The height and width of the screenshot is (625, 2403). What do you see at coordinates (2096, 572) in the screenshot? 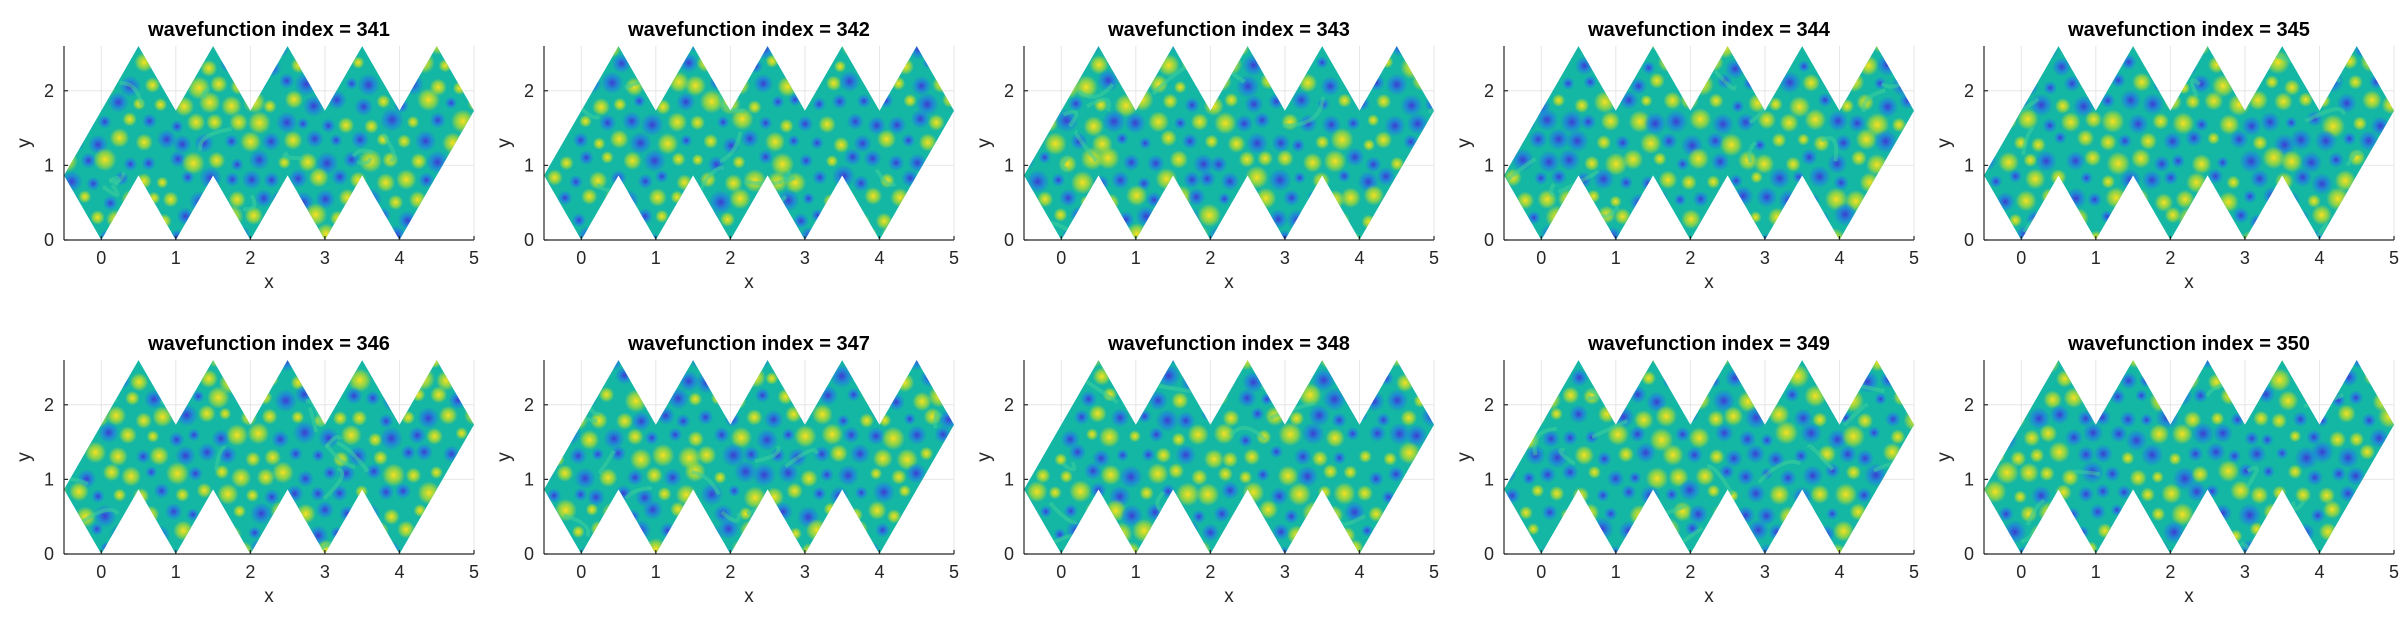
I see `x-tick-label: 1` at bounding box center [2096, 572].